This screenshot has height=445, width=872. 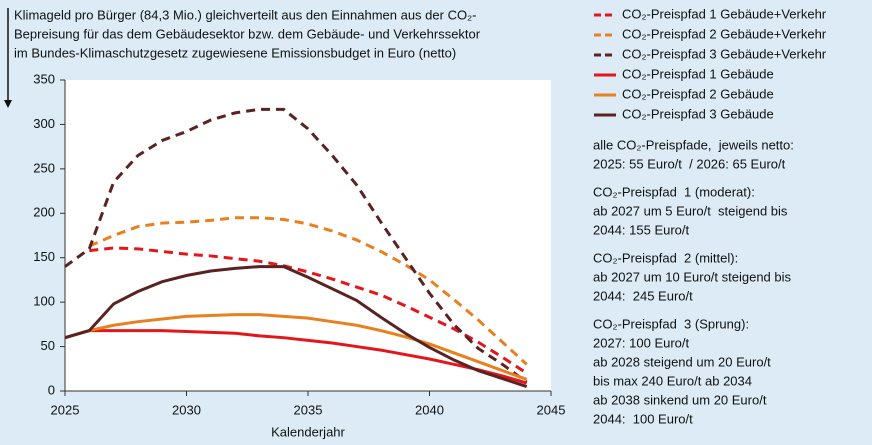 I want to click on note-text: CO₂-Preispfad 1 (moderat):, so click(x=674, y=191).